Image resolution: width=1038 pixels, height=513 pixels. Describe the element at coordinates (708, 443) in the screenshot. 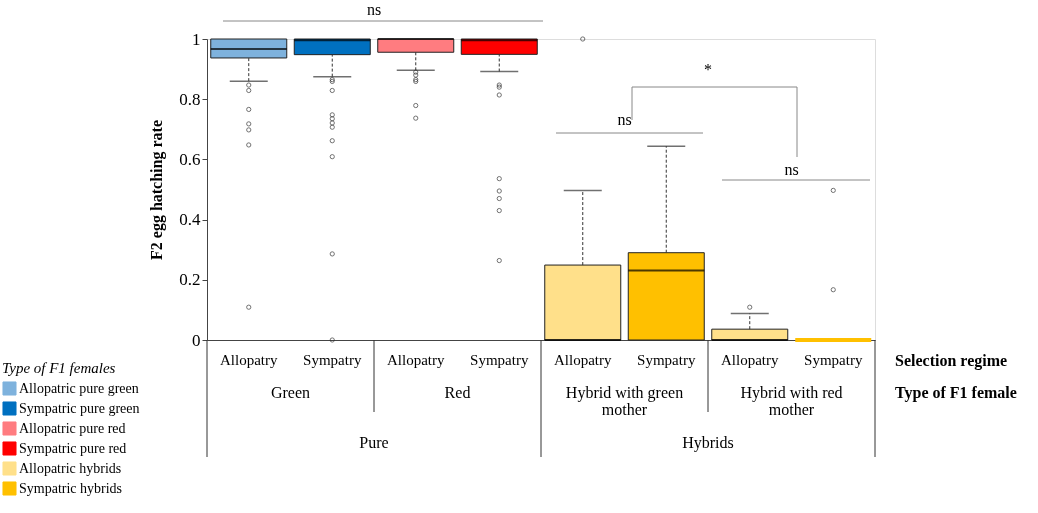

I see `text: Hybrids` at that location.